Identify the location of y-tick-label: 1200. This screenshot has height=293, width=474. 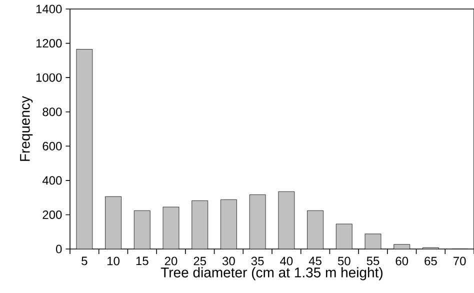
(49, 43).